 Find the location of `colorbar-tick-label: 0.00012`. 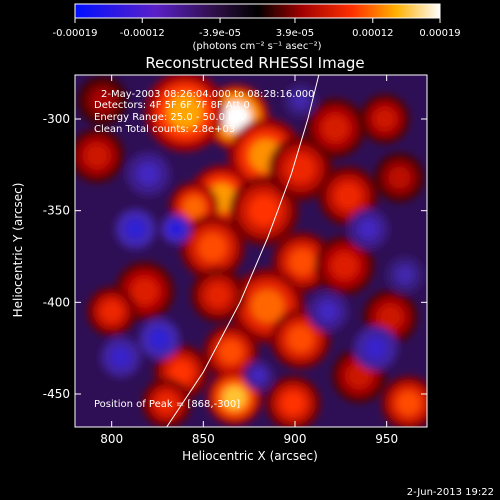

colorbar-tick-label: 0.00012 is located at coordinates (372, 33).